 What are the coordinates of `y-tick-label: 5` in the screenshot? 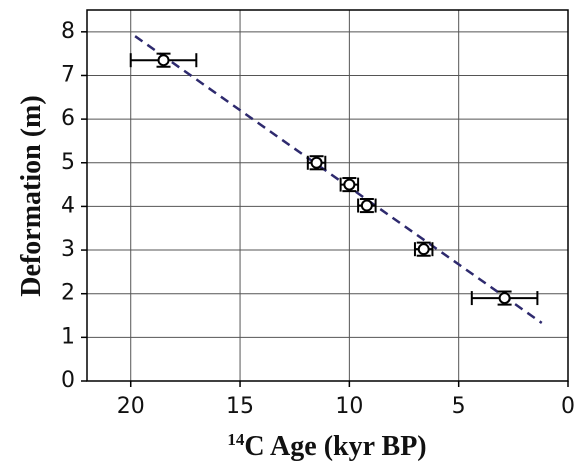 It's located at (68, 162).